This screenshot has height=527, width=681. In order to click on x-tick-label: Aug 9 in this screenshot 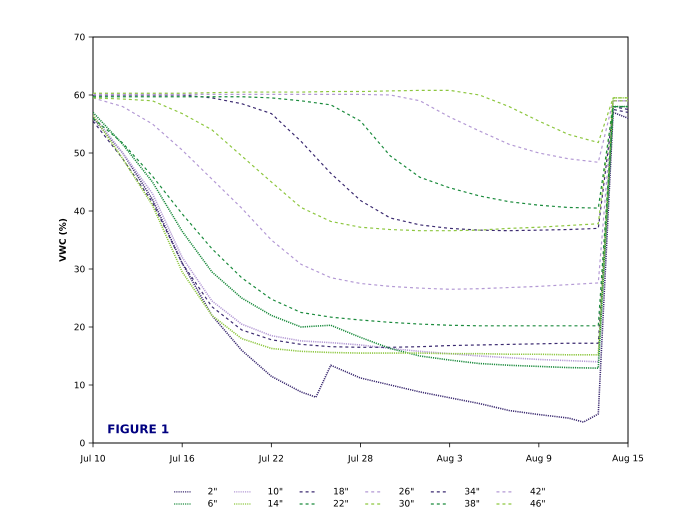, I will do `click(539, 459)`.